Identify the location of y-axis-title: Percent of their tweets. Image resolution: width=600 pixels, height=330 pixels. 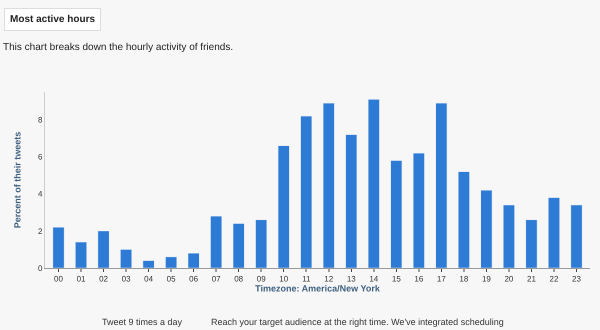
(17, 180).